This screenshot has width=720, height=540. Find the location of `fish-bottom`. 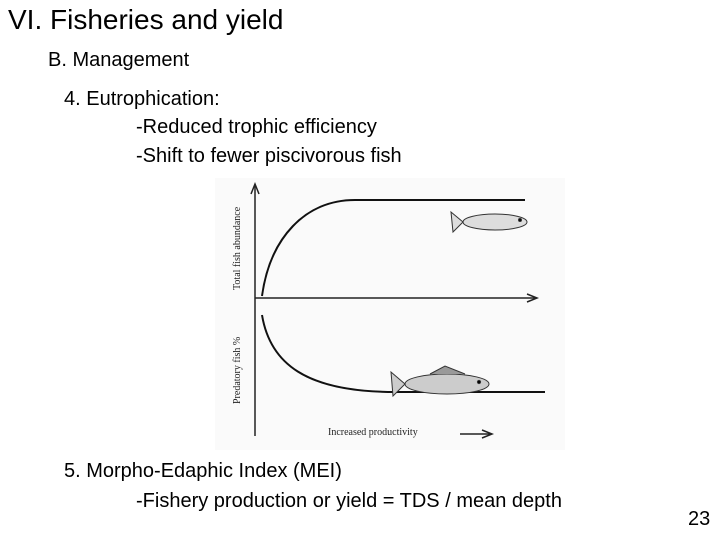

fish-bottom is located at coordinates (440, 381).